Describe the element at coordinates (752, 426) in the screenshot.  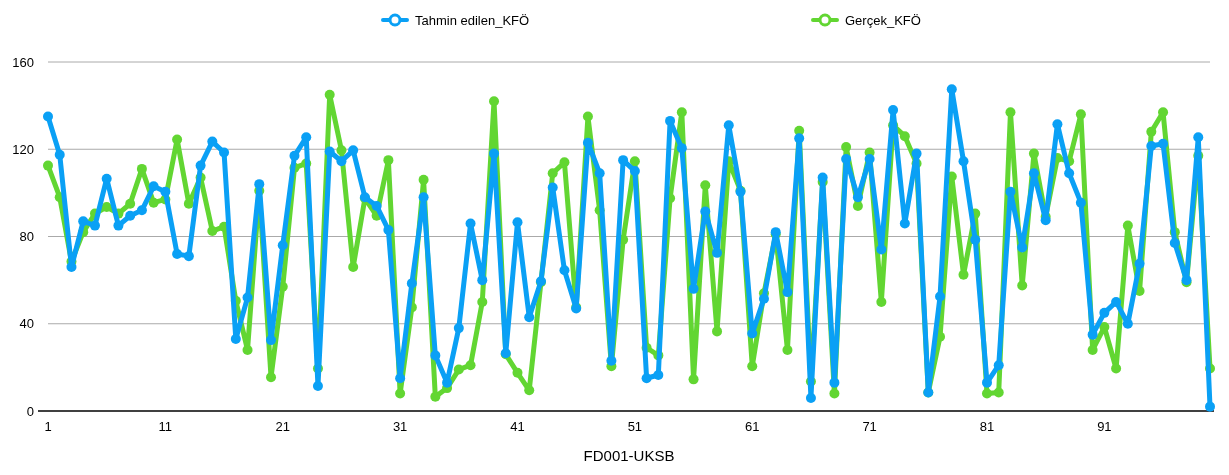
I see `x-tick-label: 61` at that location.